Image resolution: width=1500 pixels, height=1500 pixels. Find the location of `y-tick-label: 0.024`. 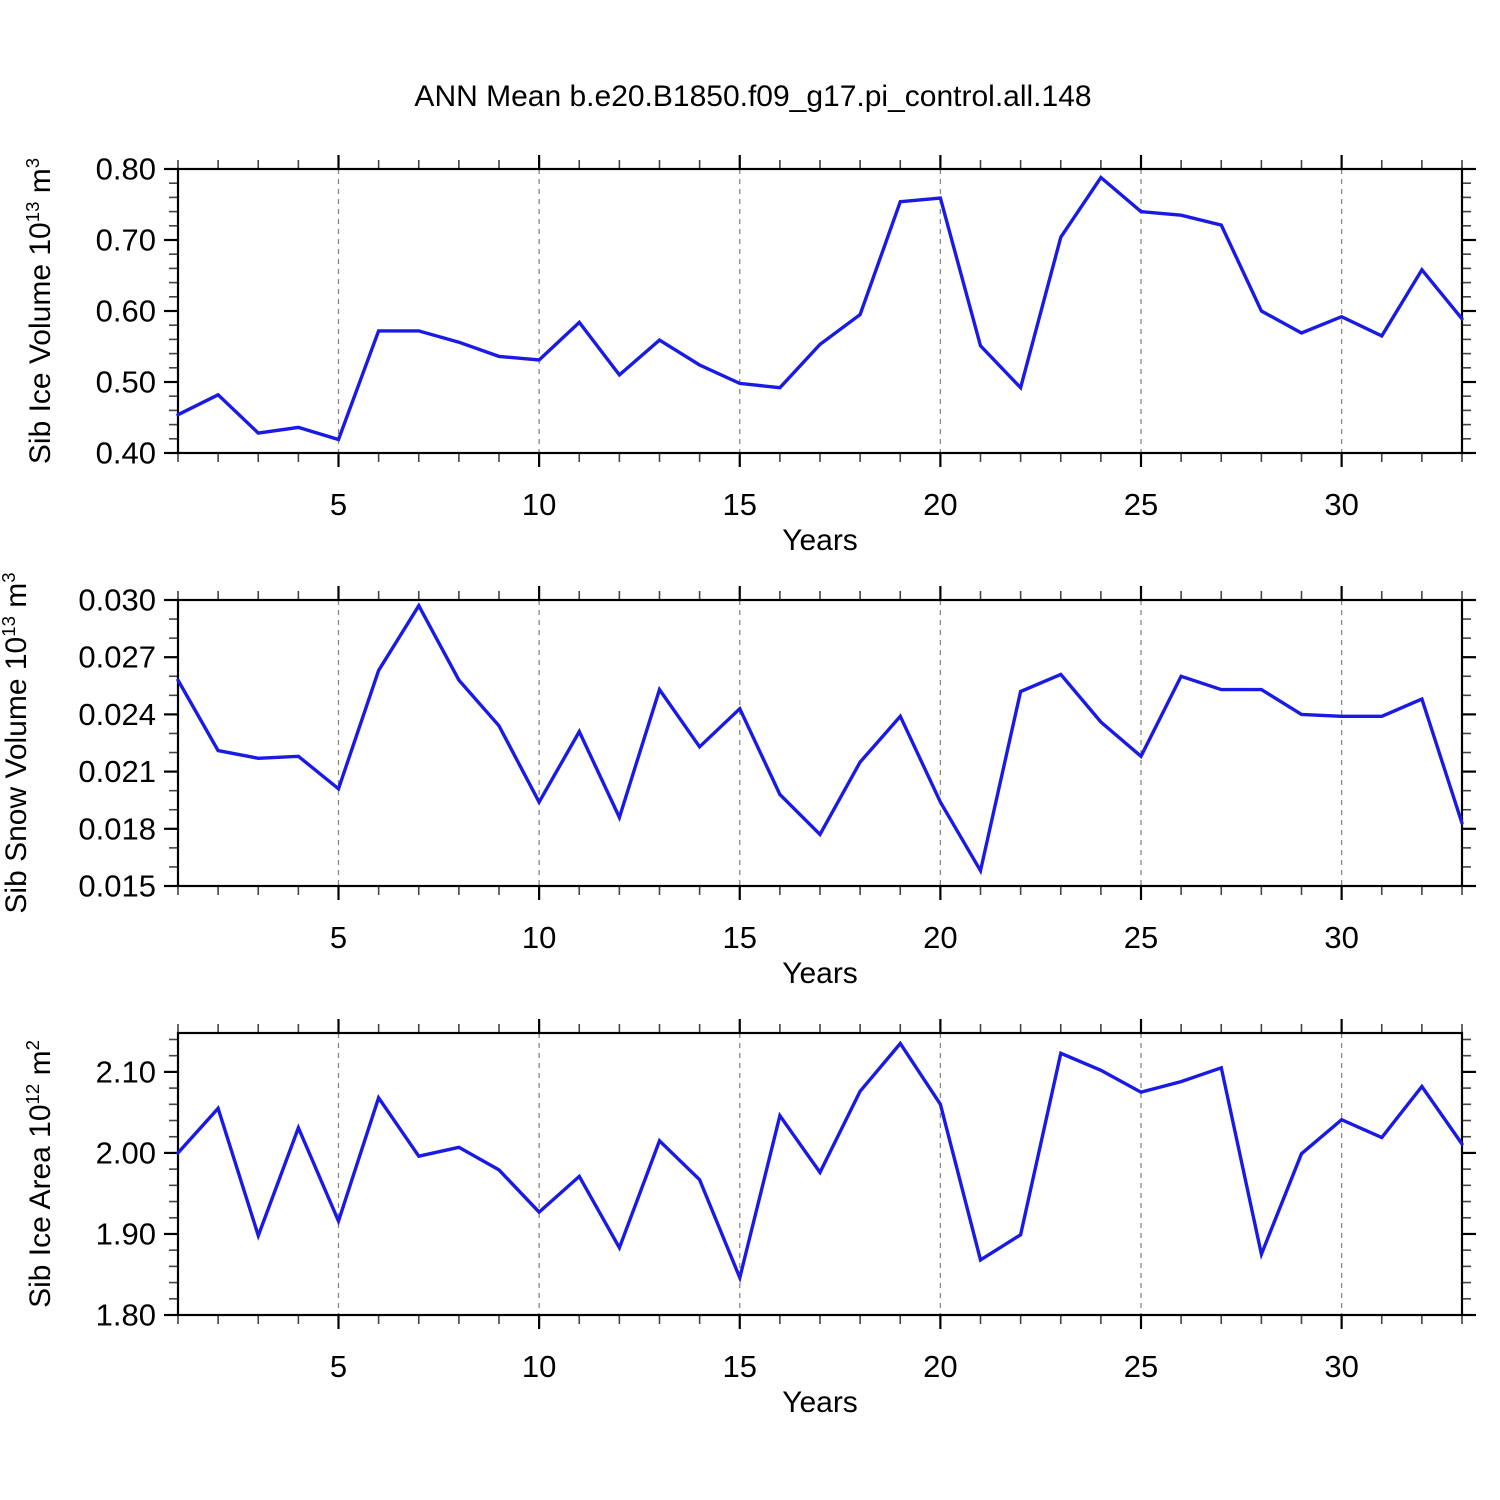

y-tick-label: 0.024 is located at coordinates (117, 714).